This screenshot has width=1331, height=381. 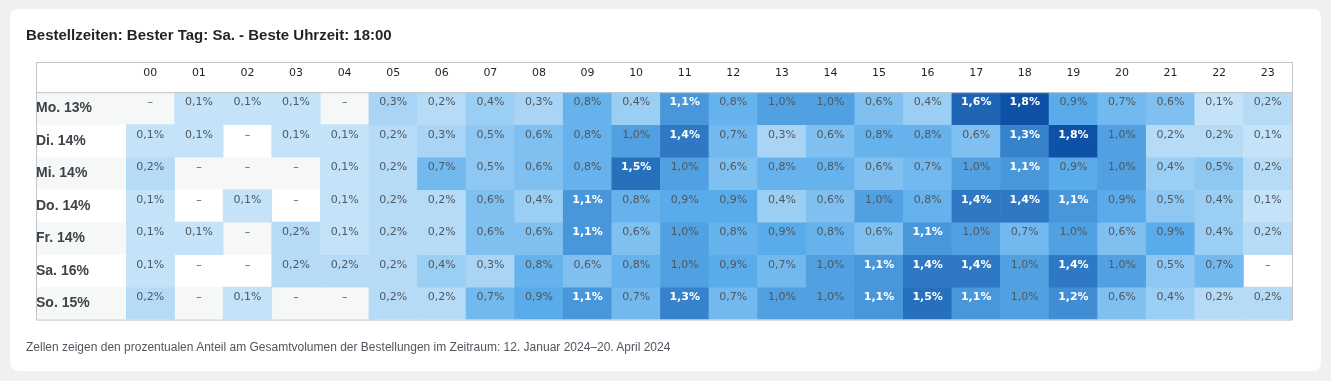 What do you see at coordinates (198, 73) in the screenshot?
I see `x-tick-label: 01` at bounding box center [198, 73].